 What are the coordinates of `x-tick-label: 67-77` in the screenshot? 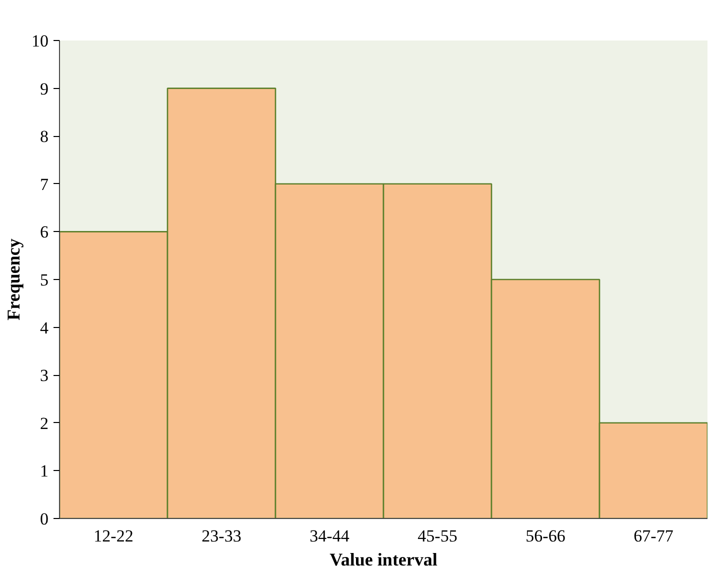 It's located at (654, 536).